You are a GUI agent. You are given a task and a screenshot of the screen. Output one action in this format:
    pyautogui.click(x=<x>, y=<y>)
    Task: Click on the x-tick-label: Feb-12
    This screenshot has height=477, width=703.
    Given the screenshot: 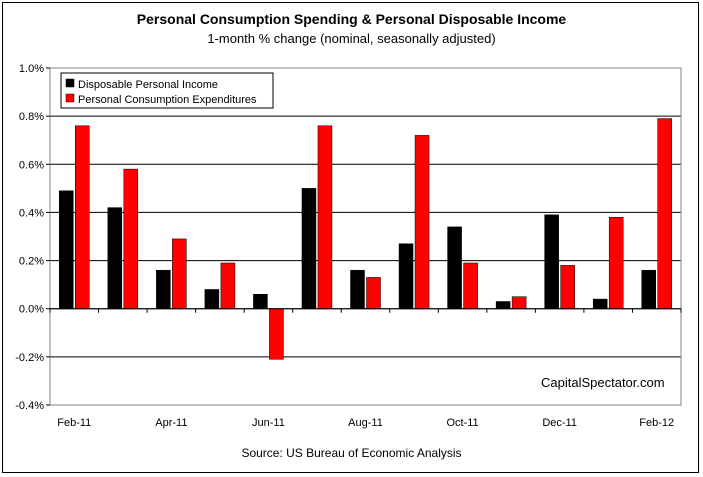 What is the action you would take?
    pyautogui.click(x=656, y=423)
    